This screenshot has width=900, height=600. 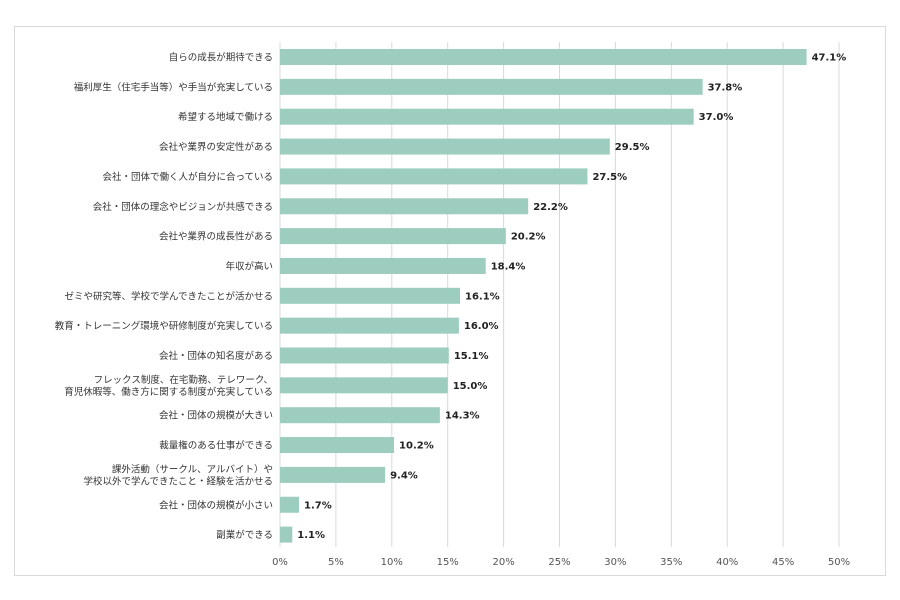 What do you see at coordinates (470, 386) in the screenshot?
I see `value-label: 15.0%` at bounding box center [470, 386].